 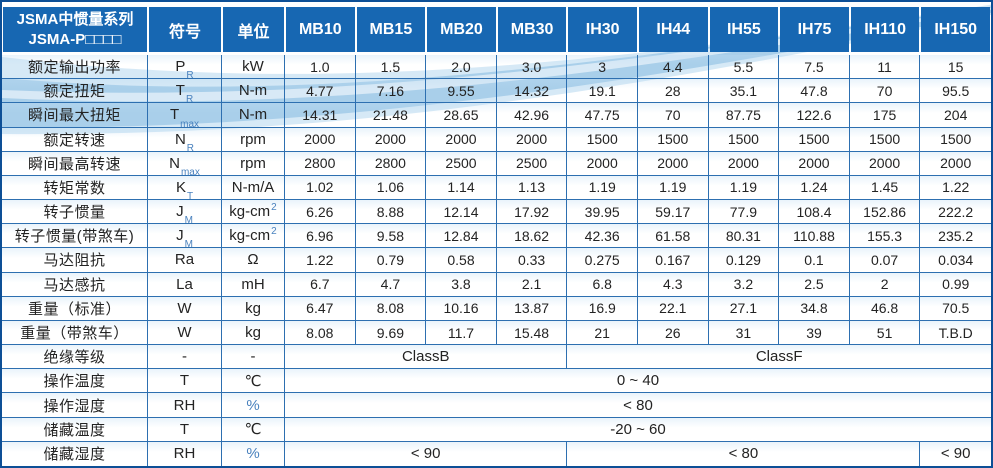 I want to click on spec-value: 19.1, so click(x=602, y=91).